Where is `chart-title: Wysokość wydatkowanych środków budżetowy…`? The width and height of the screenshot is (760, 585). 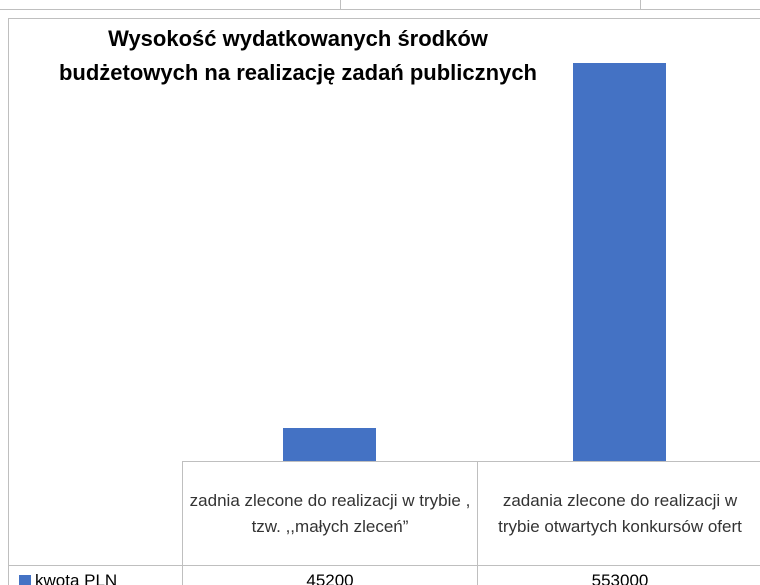
chart-title: Wysokość wydatkowanych środków budżetowy… is located at coordinates (297, 55).